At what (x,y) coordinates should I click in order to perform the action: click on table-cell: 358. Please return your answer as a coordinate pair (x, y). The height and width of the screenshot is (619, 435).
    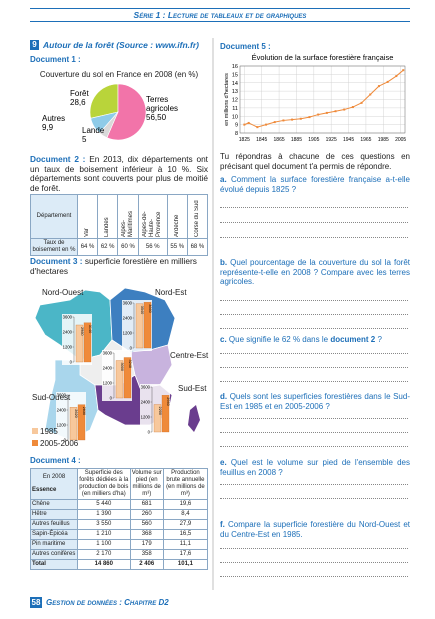
    Looking at the image, I should click on (146, 554).